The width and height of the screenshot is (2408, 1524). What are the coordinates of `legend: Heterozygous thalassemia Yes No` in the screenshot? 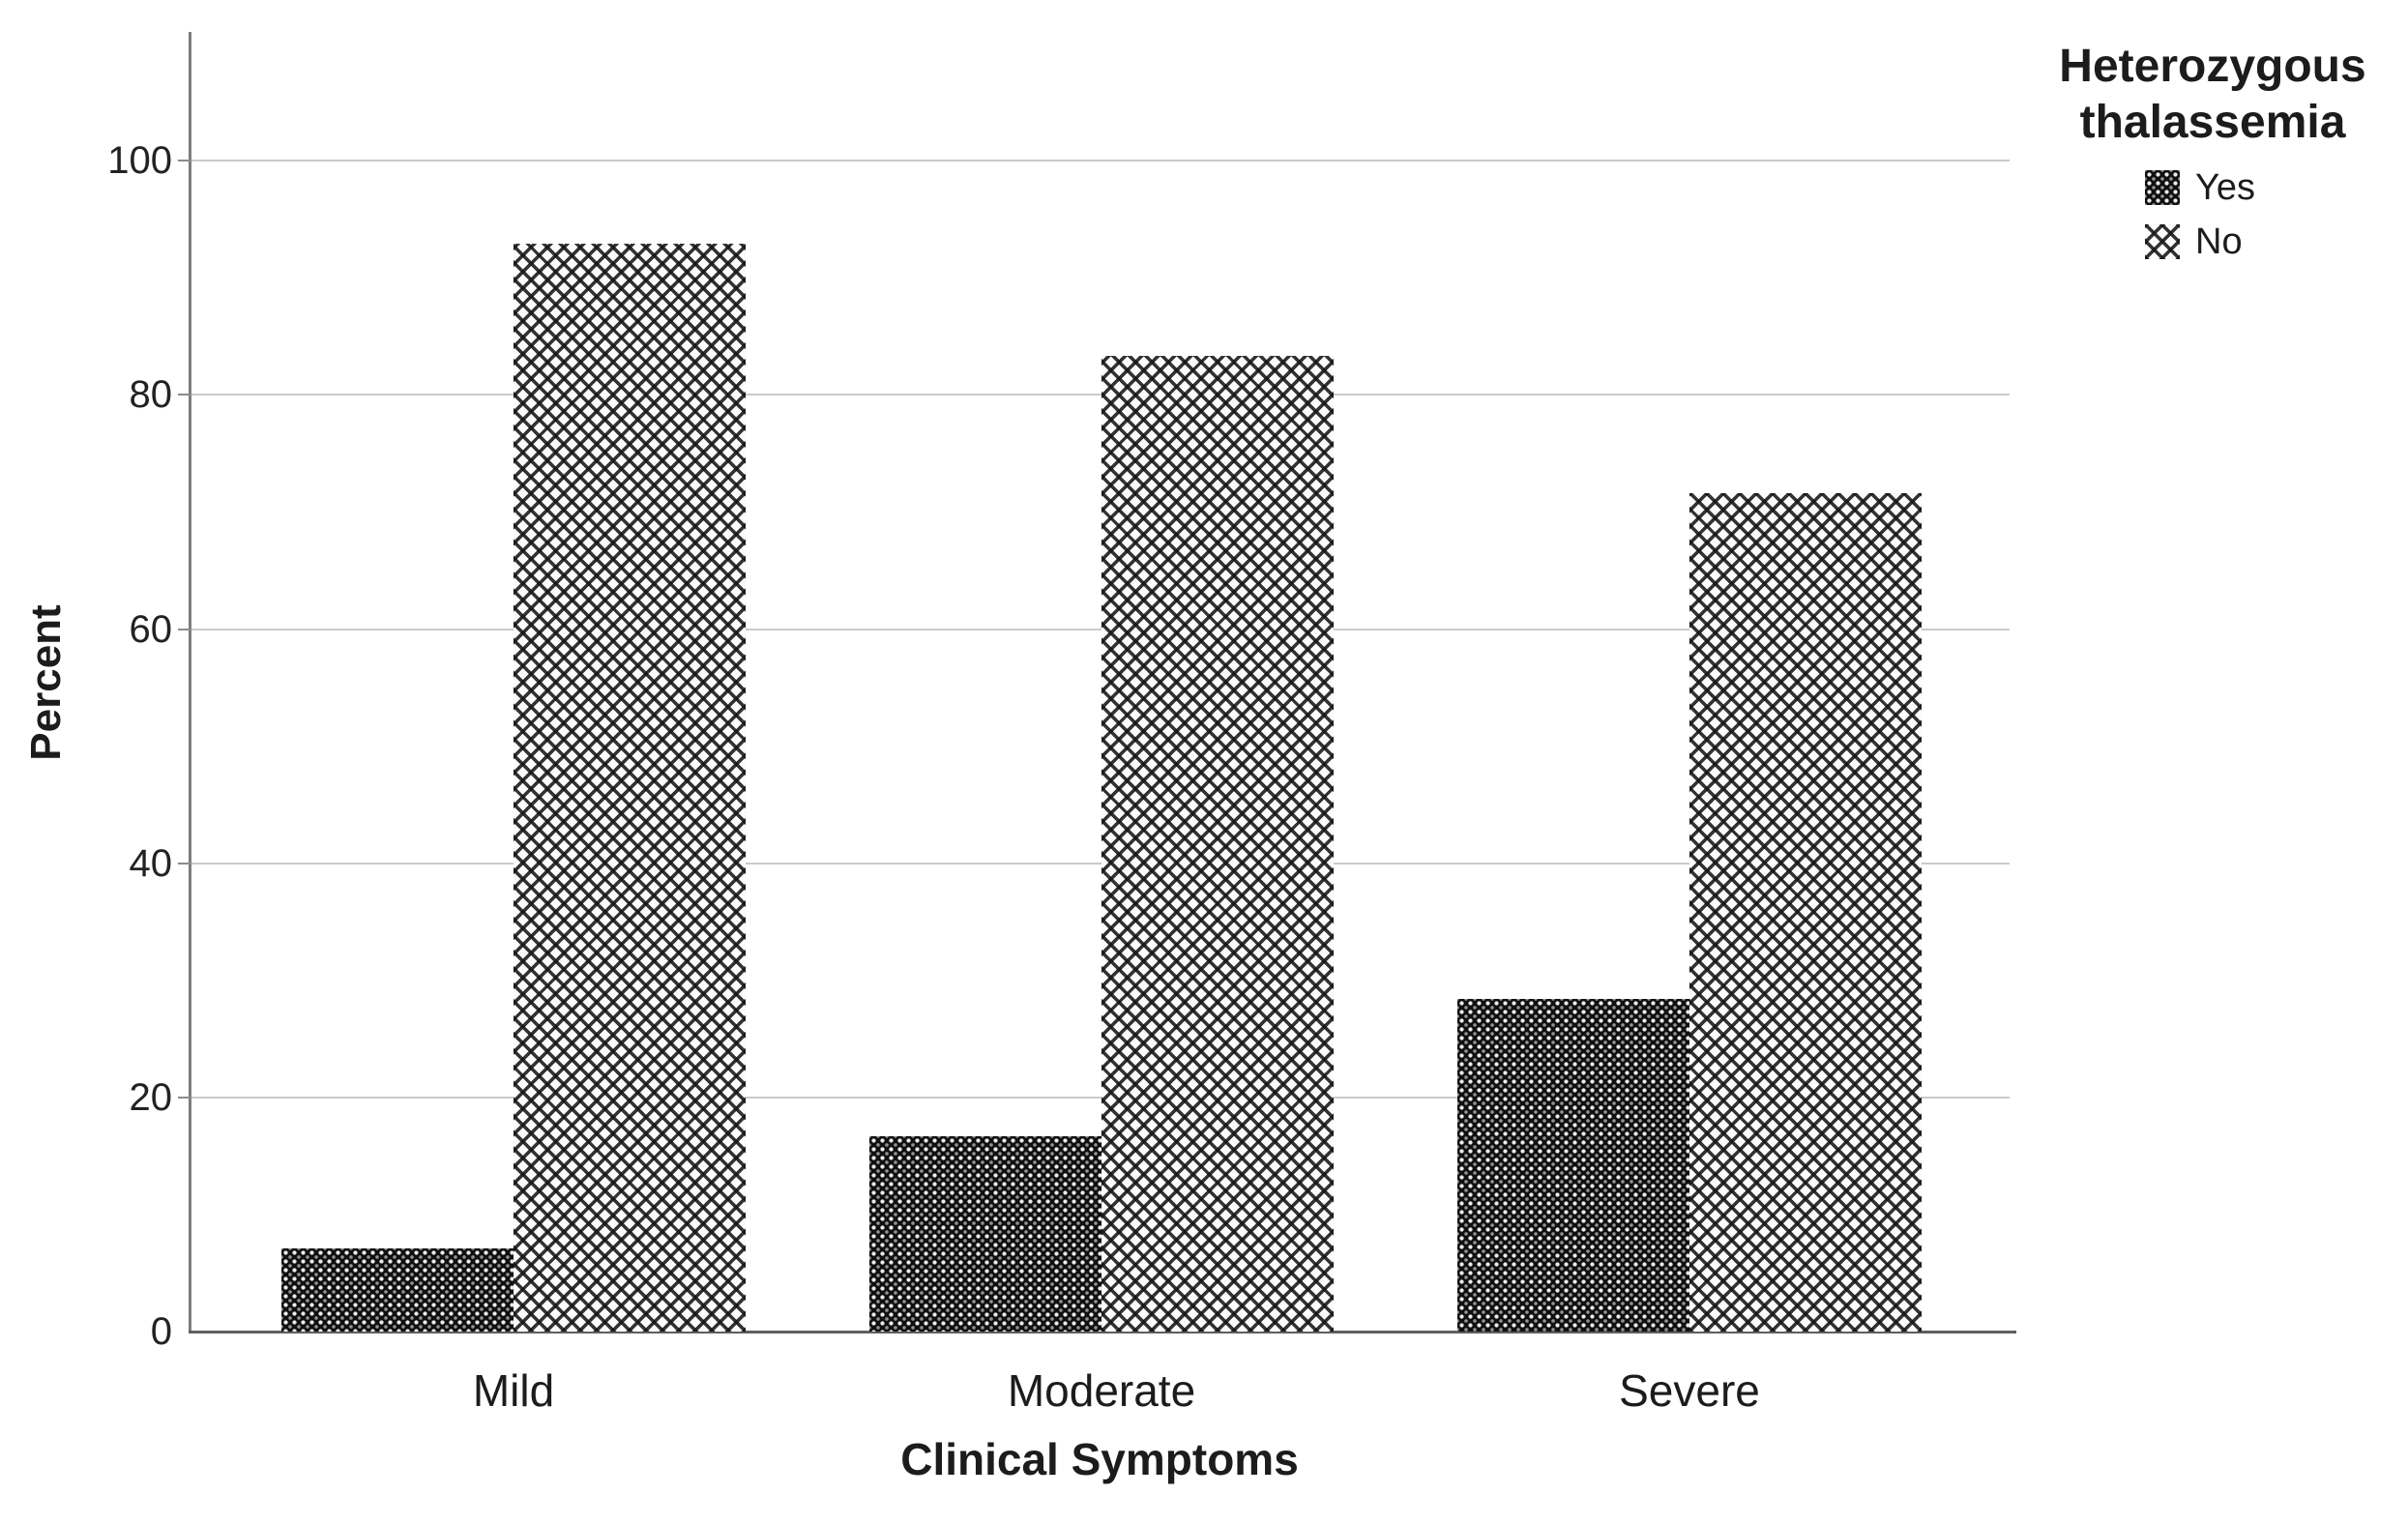 It's located at (2212, 158).